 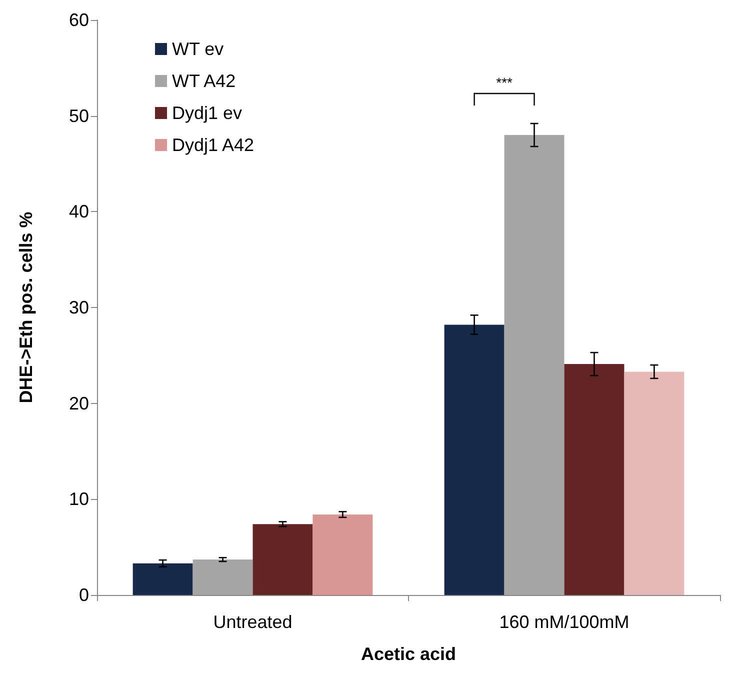 I want to click on y-axis-title: DHE->Eth pos. cells %, so click(x=26, y=308).